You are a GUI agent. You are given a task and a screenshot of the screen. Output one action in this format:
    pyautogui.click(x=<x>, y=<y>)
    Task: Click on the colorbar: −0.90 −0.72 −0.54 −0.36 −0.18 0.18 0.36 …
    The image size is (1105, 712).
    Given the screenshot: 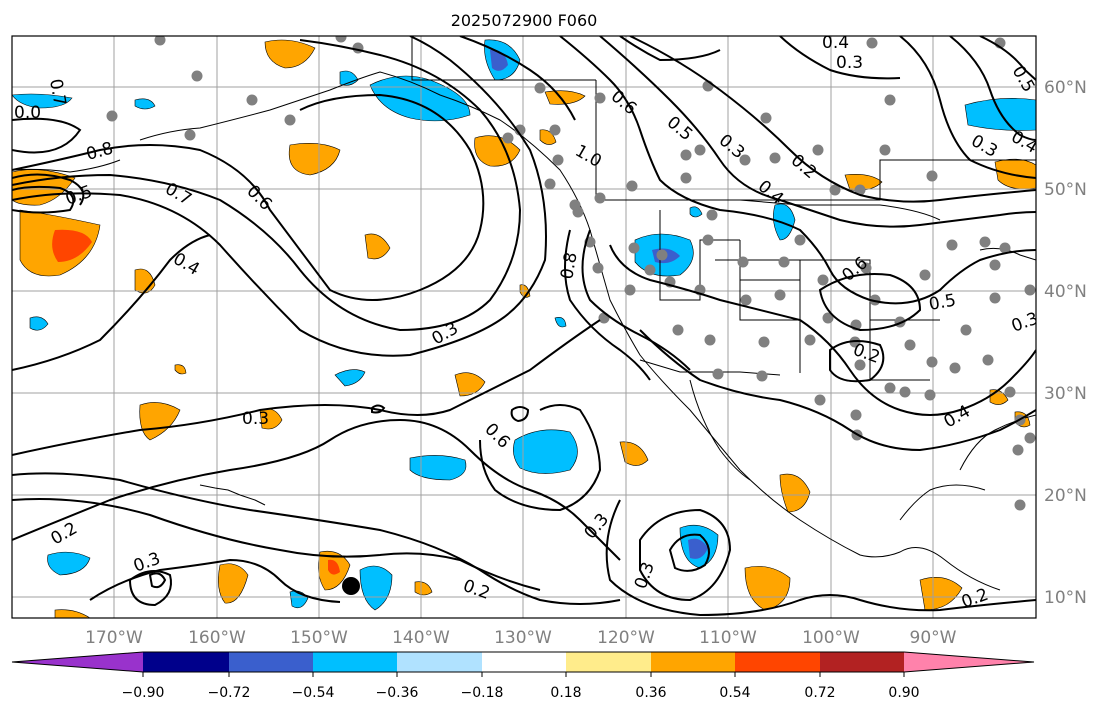 What is the action you would take?
    pyautogui.click(x=523, y=676)
    